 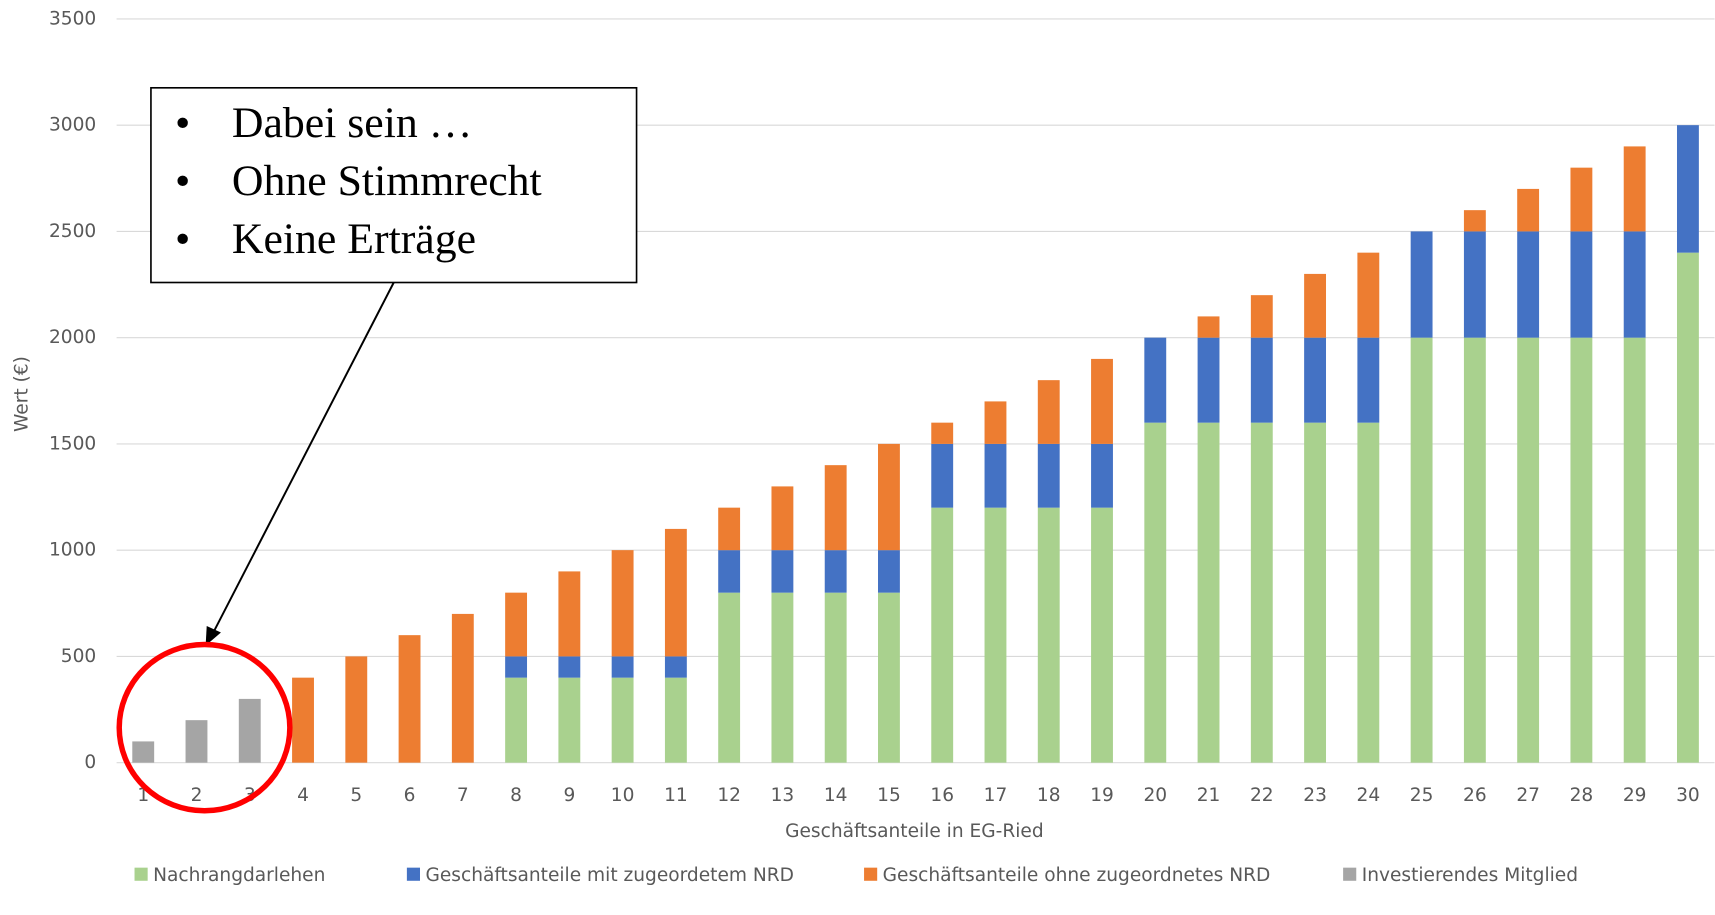 I want to click on x-tick-label: 27, so click(x=1528, y=795).